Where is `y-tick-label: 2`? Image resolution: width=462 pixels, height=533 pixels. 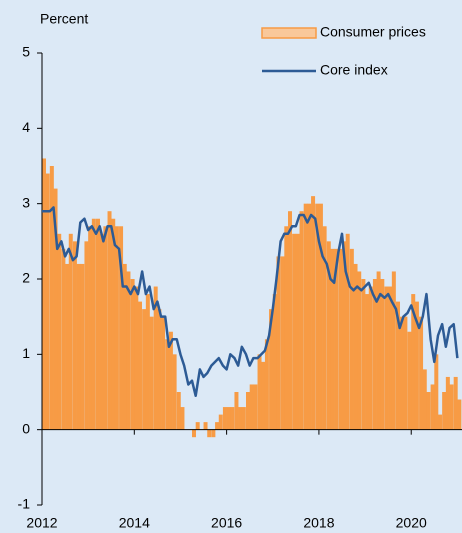
y-tick-label: 2 is located at coordinates (26, 278).